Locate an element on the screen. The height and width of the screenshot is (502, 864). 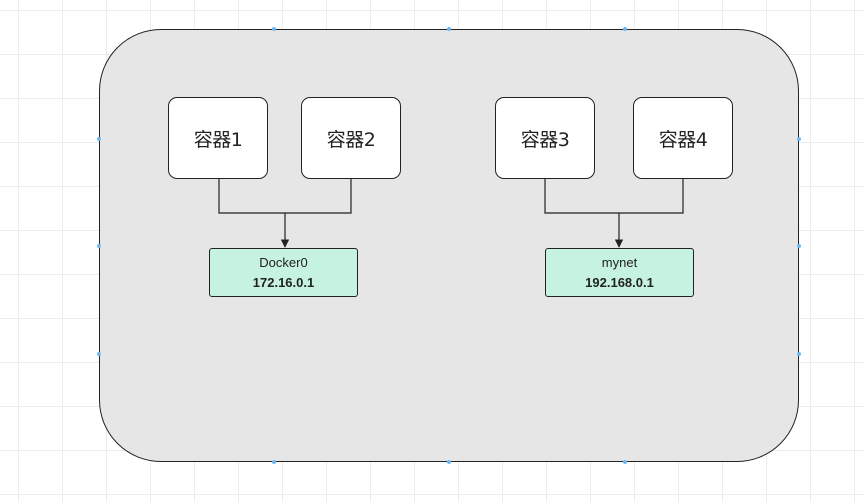
bridge-docker0: Docker0 172.16.0.1 is located at coordinates (283, 272).